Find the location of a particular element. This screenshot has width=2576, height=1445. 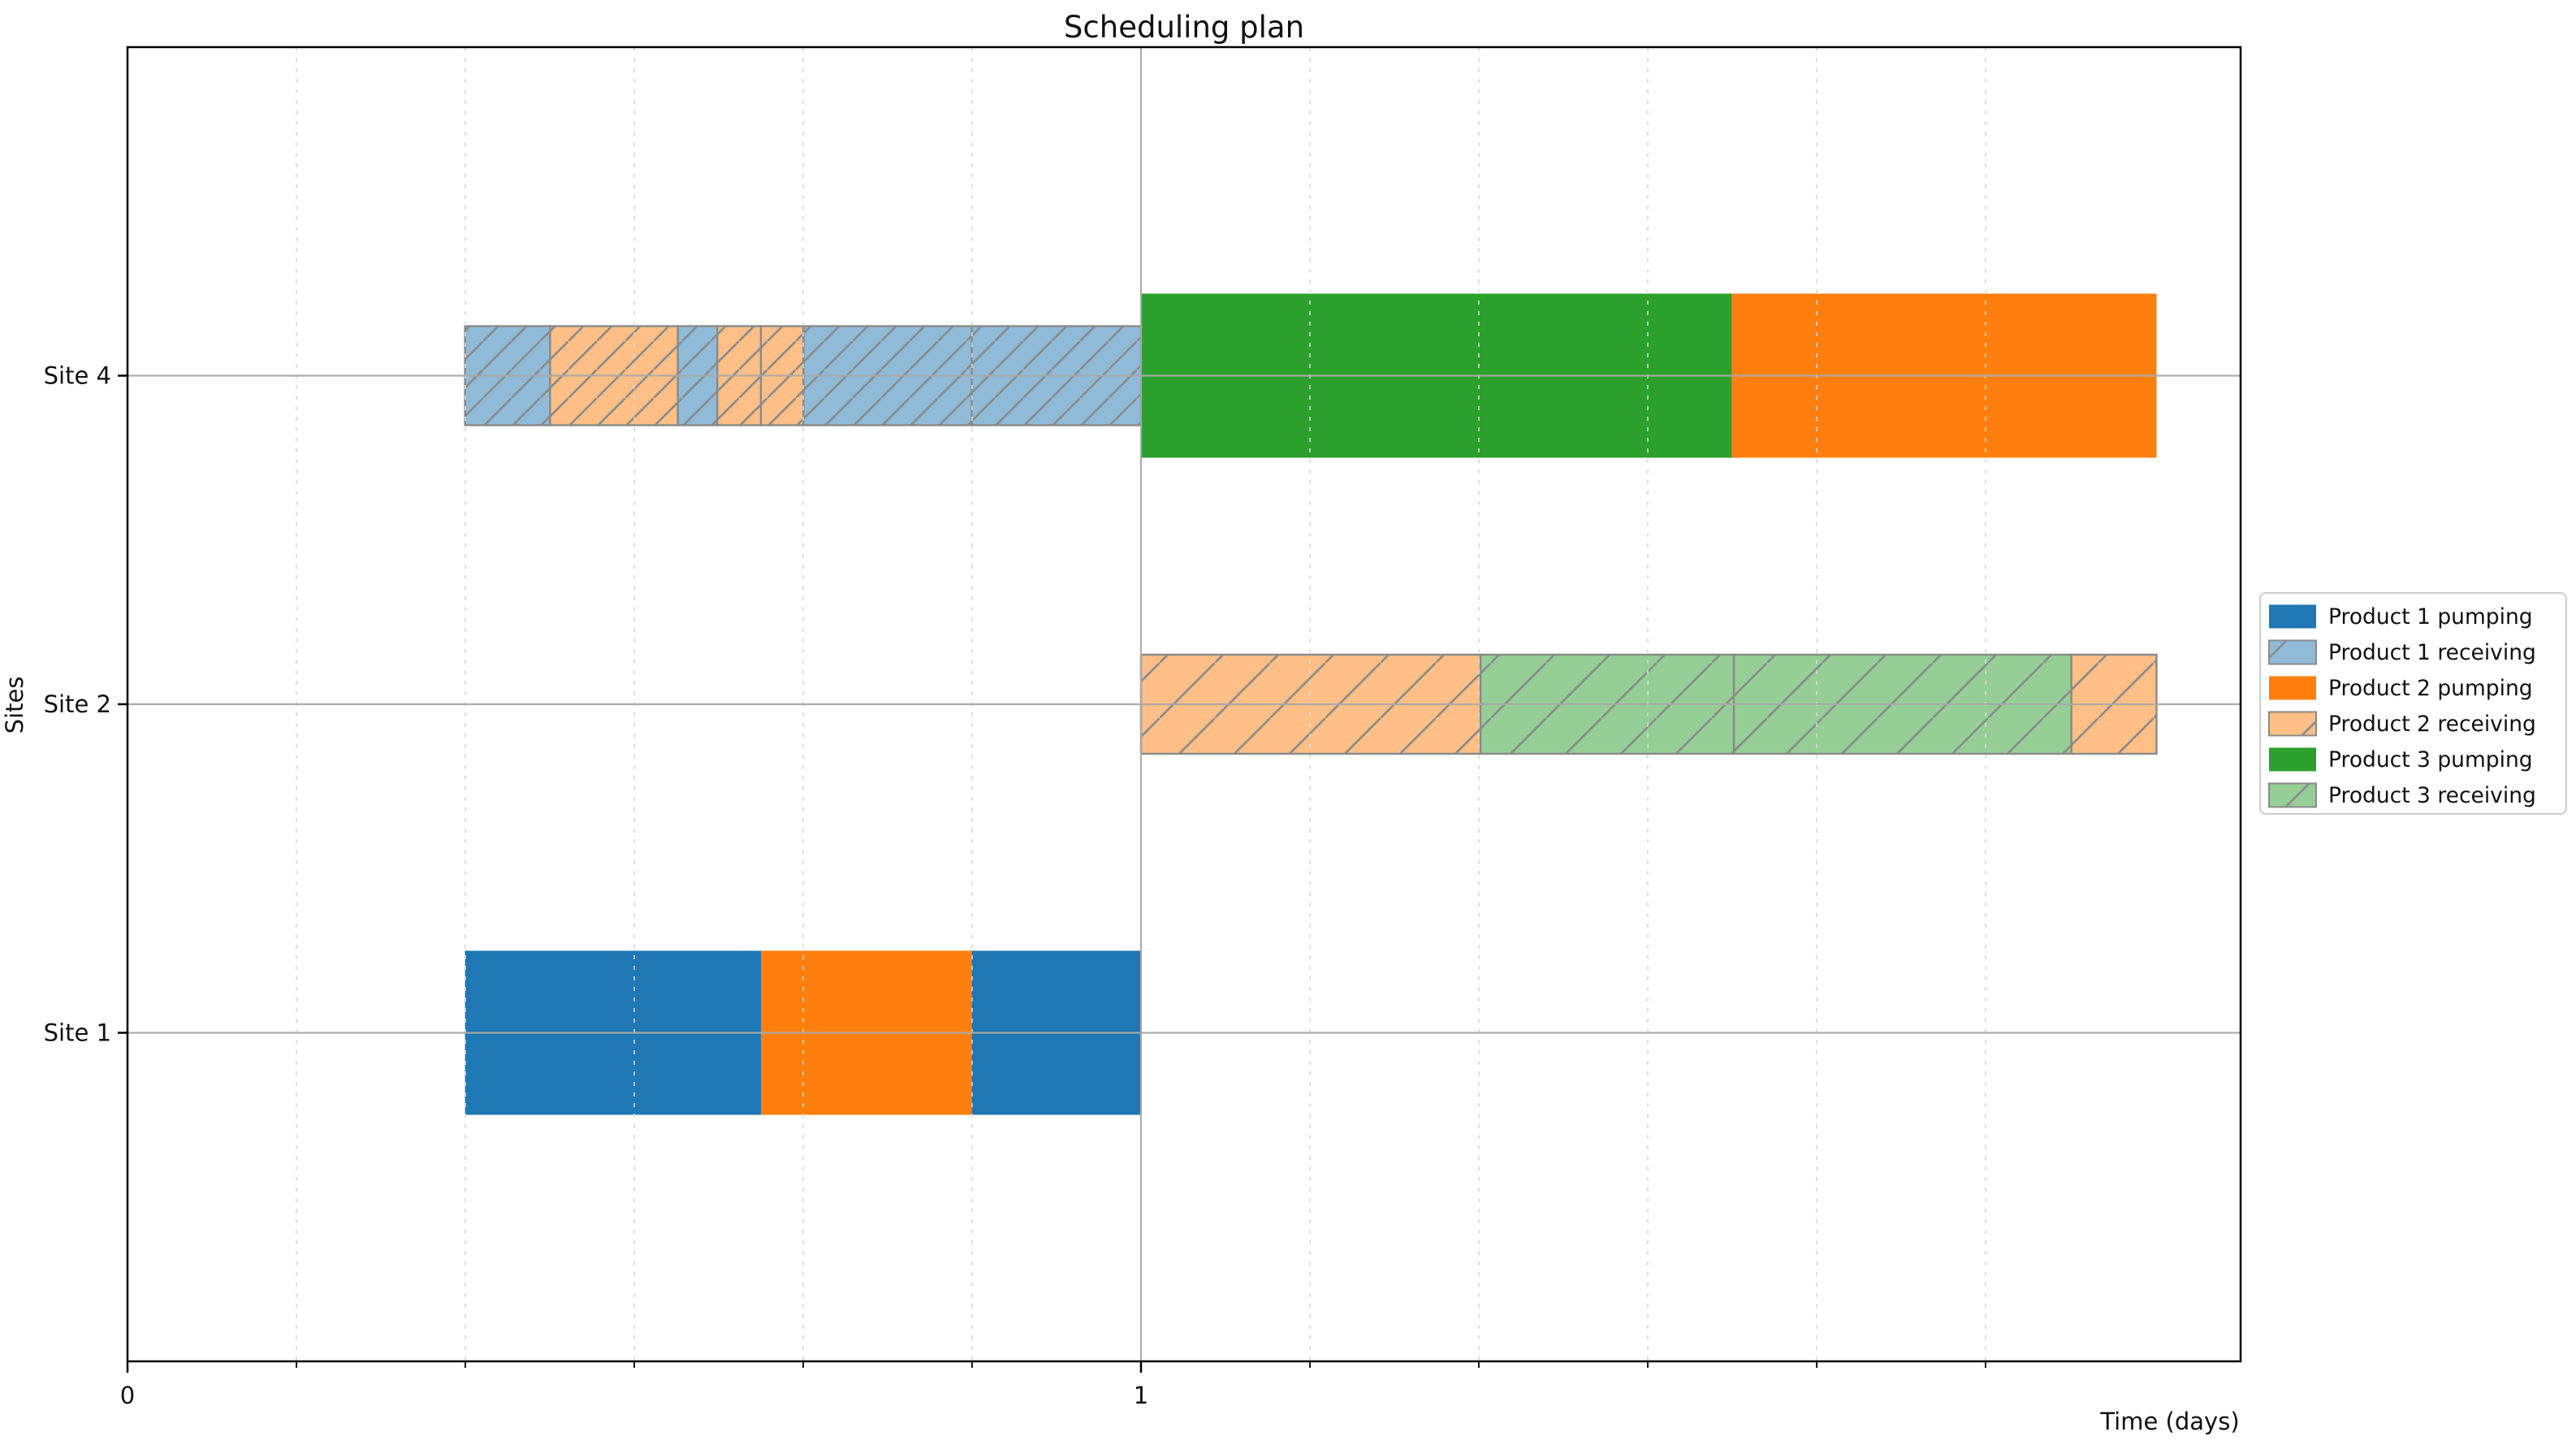

legend-item: Product 3 pumping is located at coordinates (2401, 759).